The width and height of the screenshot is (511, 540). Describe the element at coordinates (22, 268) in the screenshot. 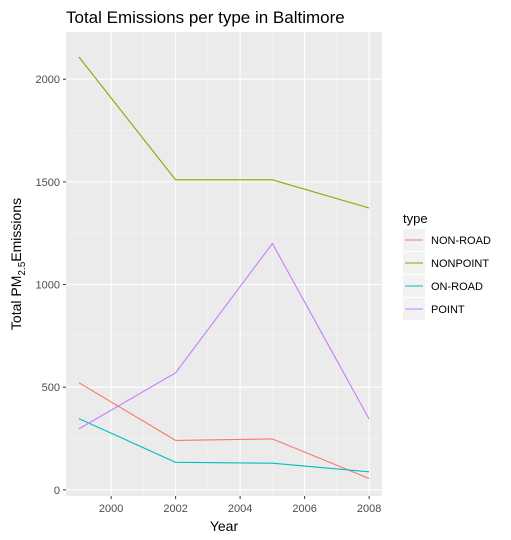

I see `y-axis-title-subscript: 2.5` at that location.